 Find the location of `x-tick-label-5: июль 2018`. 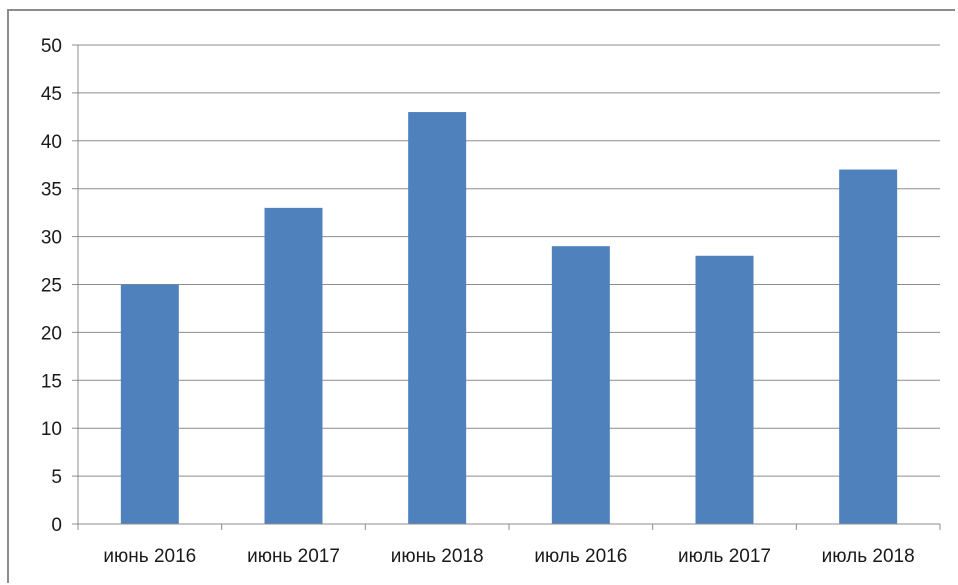

x-tick-label-5: июль 2018 is located at coordinates (868, 556).